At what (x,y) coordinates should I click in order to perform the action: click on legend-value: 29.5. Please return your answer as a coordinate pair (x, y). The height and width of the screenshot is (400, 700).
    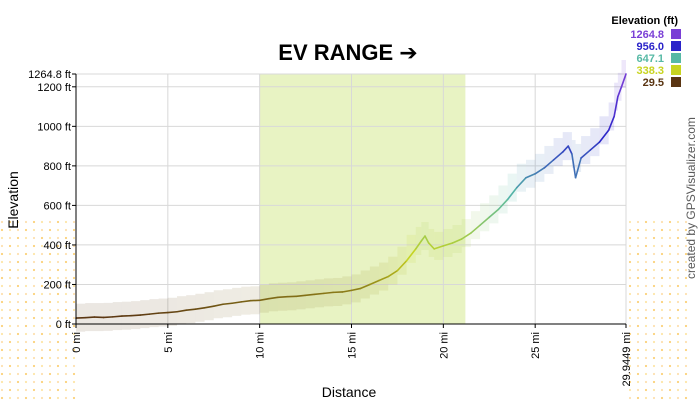
    Looking at the image, I should click on (653, 83).